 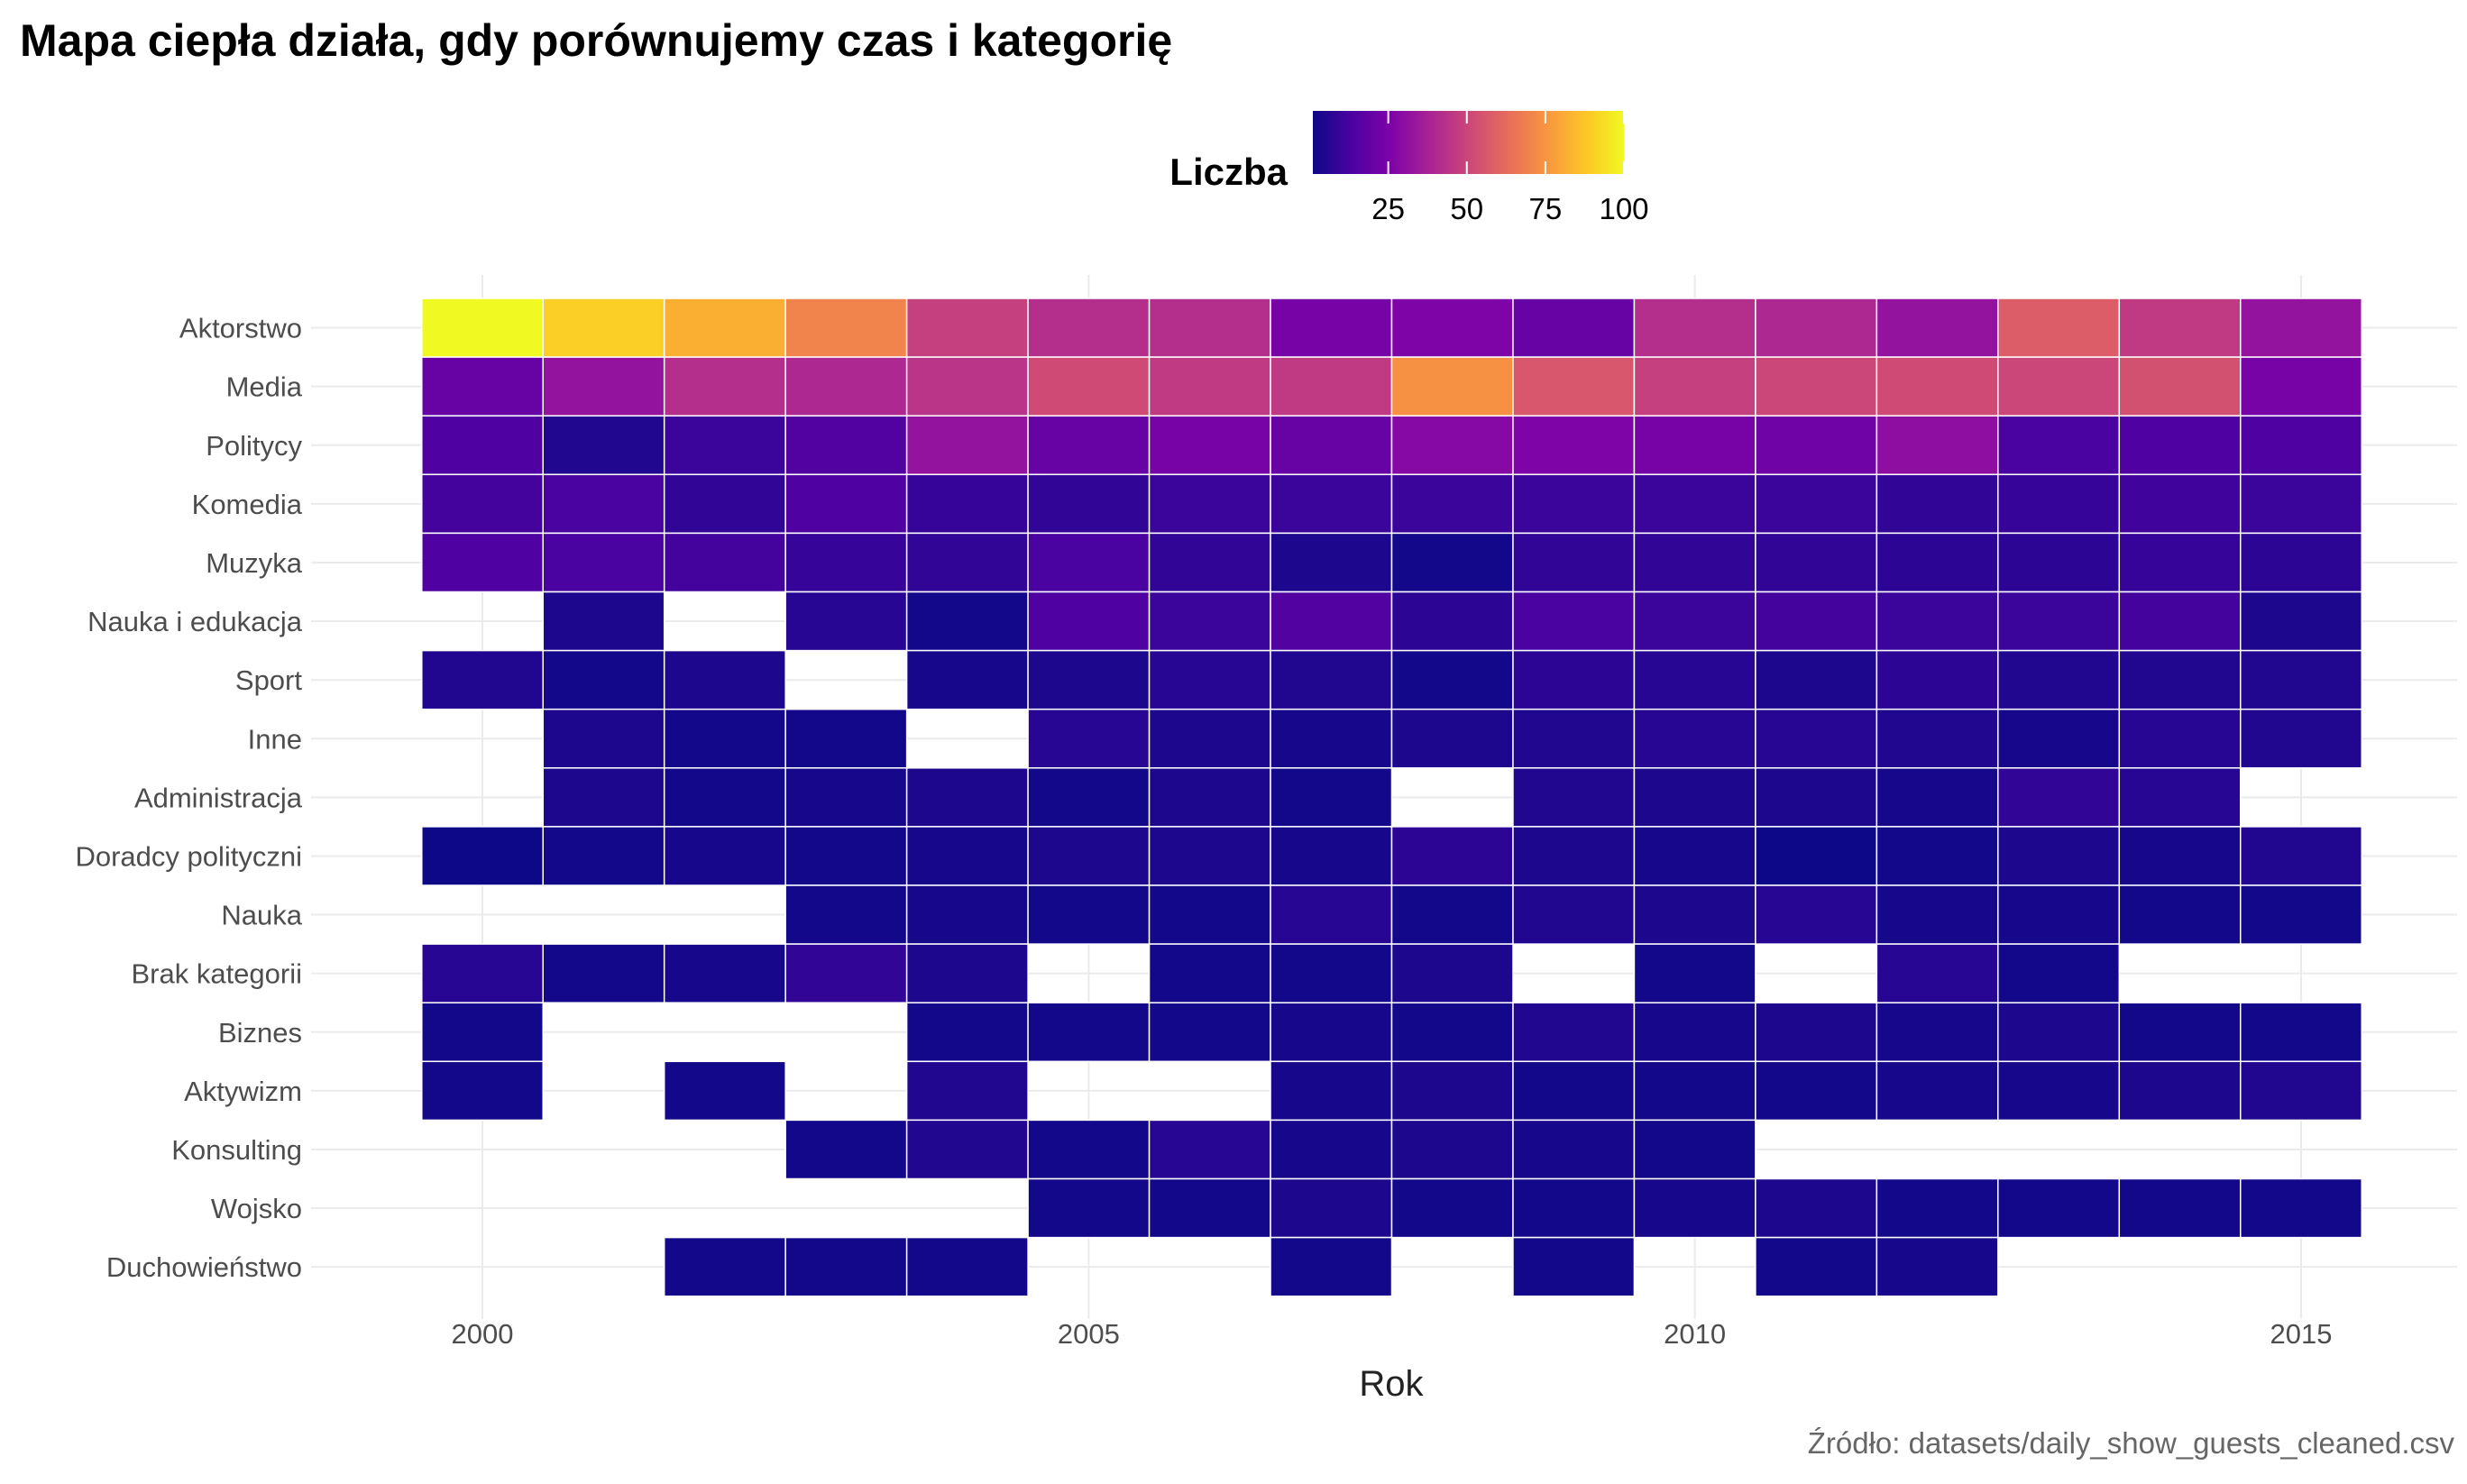 What do you see at coordinates (1546, 208) in the screenshot?
I see `legend-tick-label: 75` at bounding box center [1546, 208].